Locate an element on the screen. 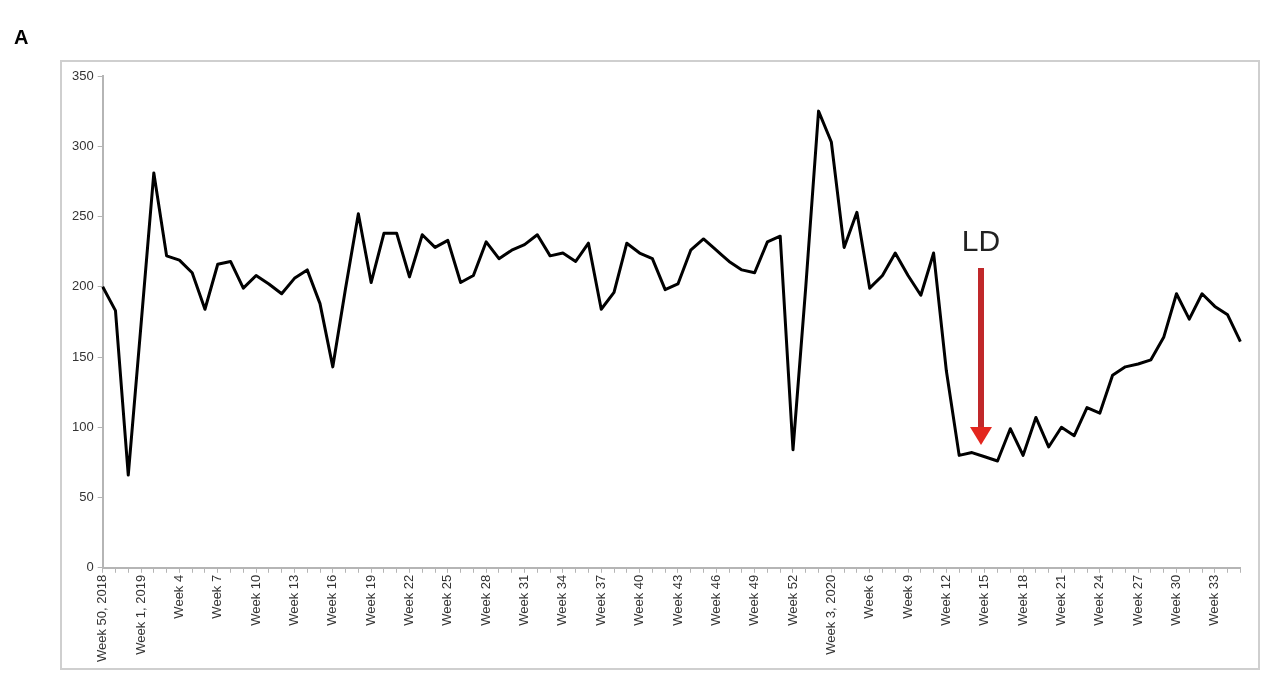  x-tick-label: Week 21 is located at coordinates (1061, 600).